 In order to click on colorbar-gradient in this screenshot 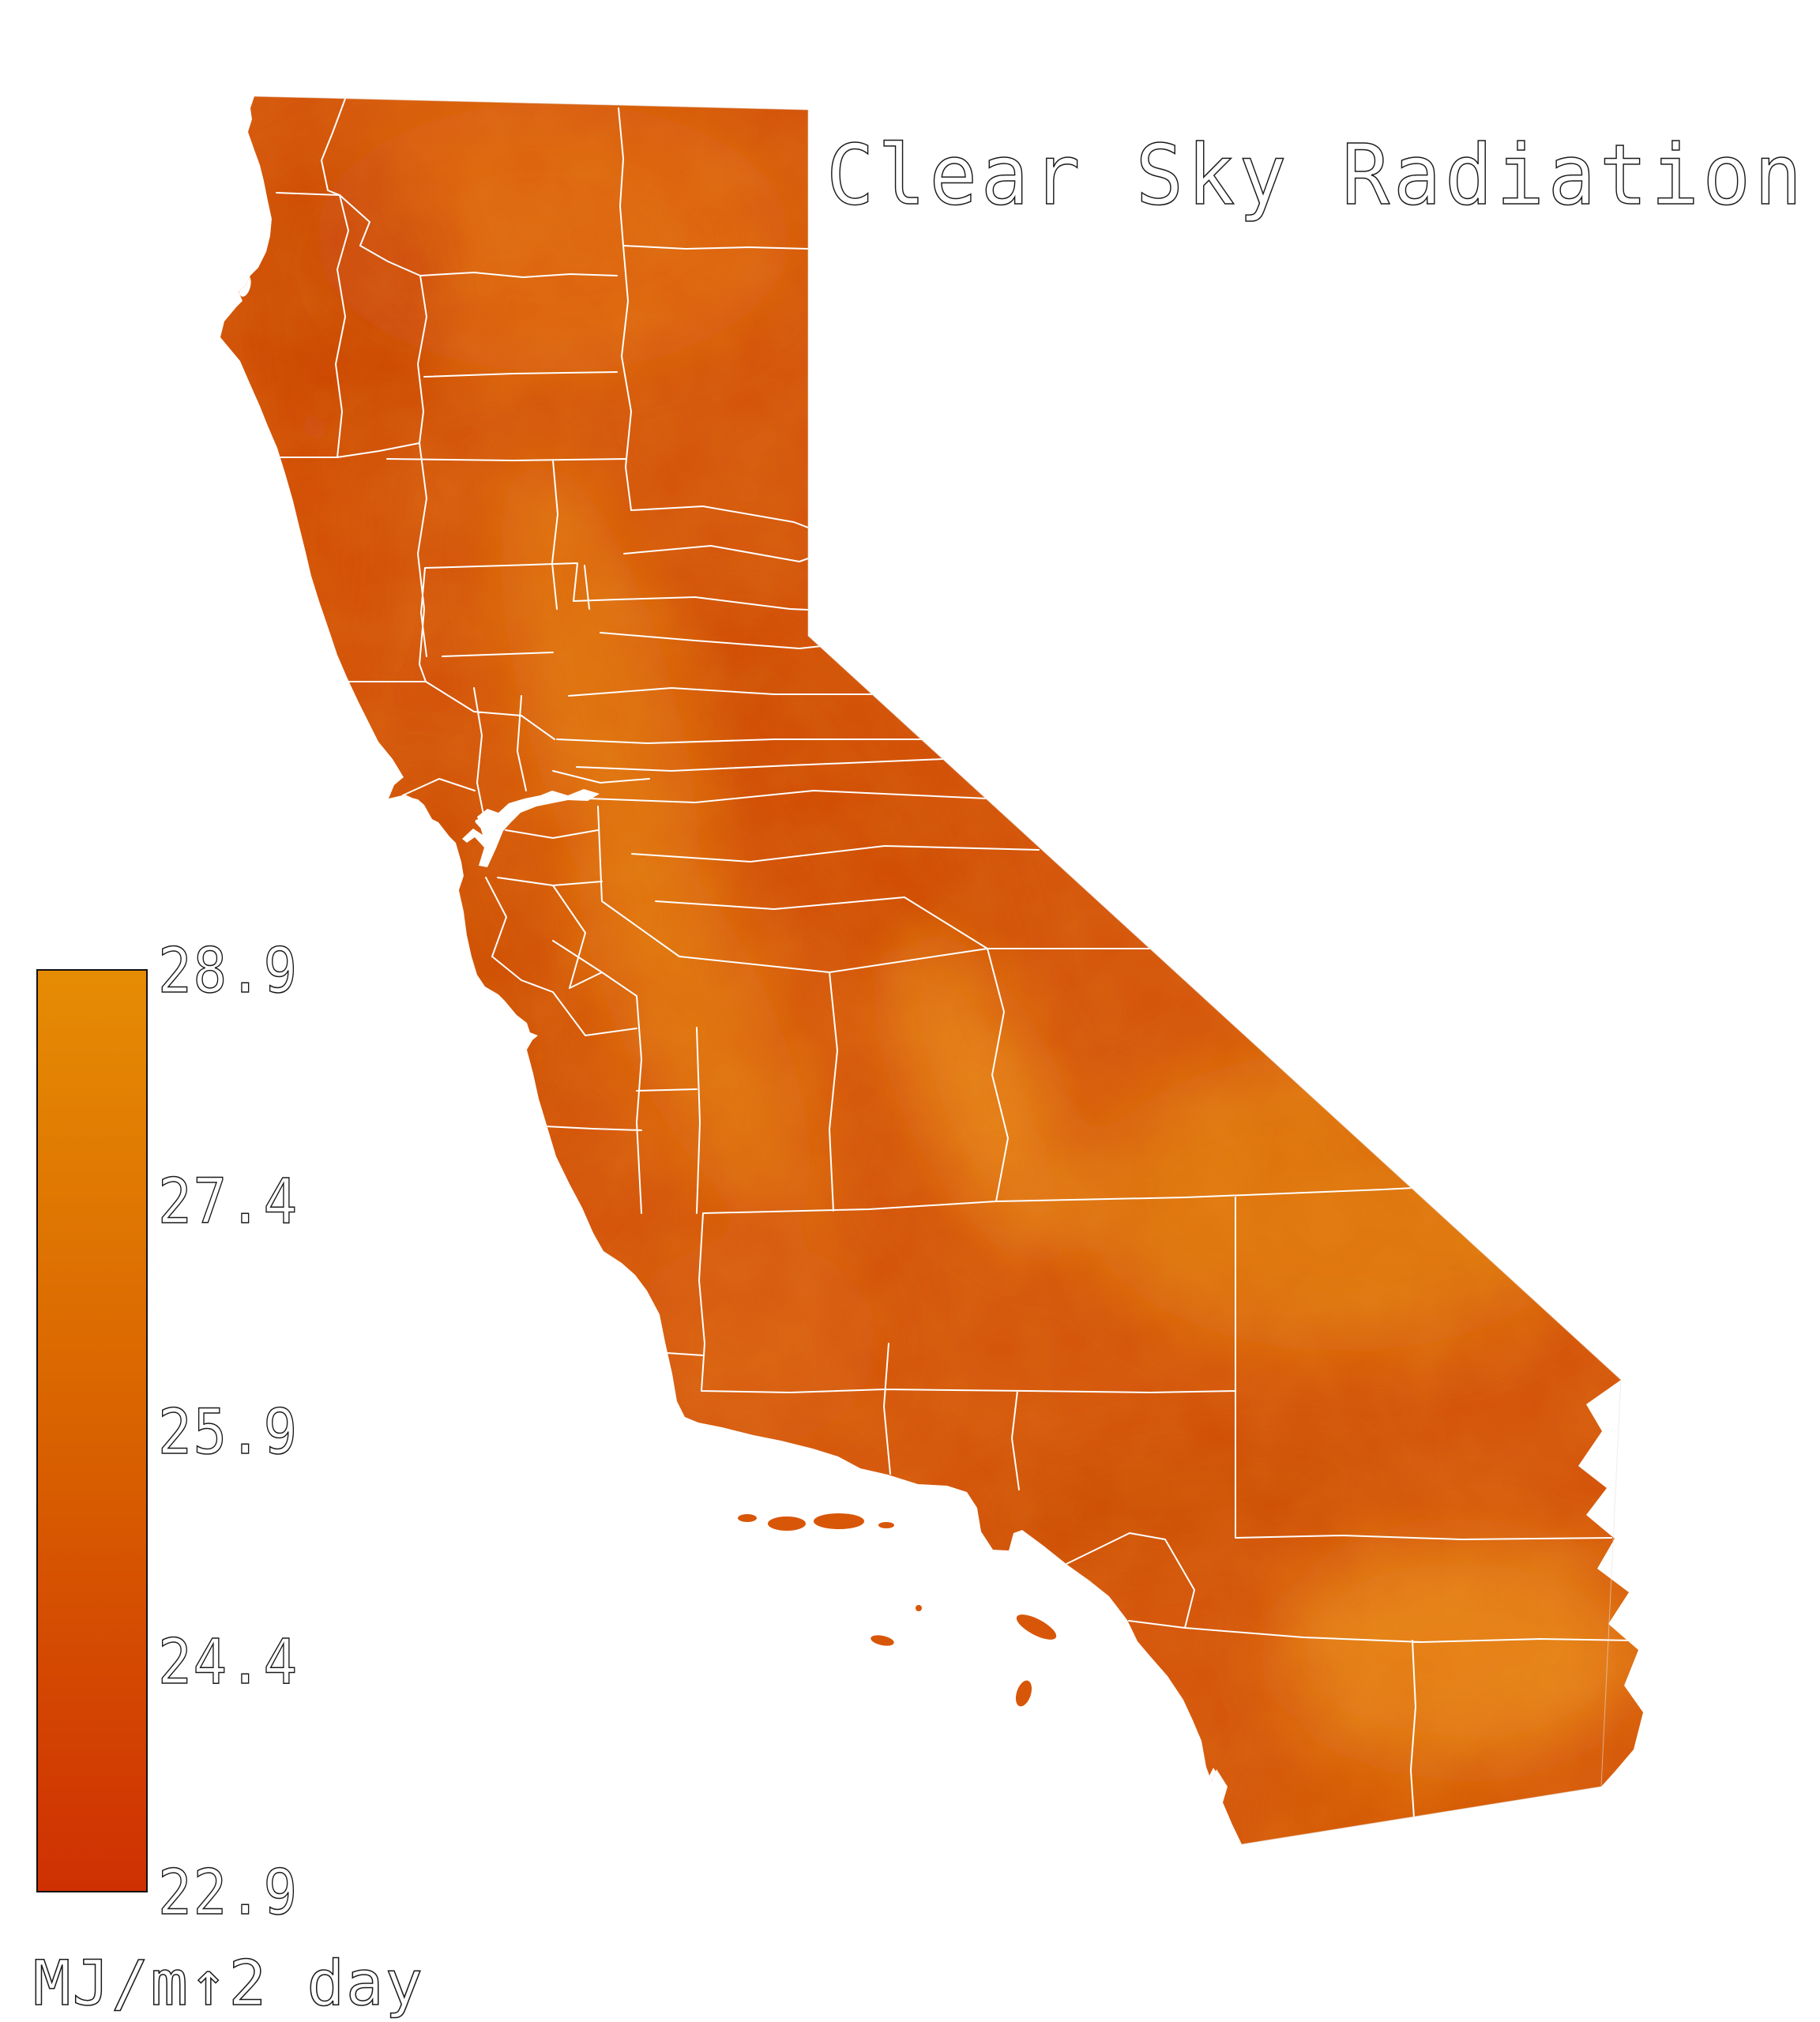, I will do `click(92, 1430)`.